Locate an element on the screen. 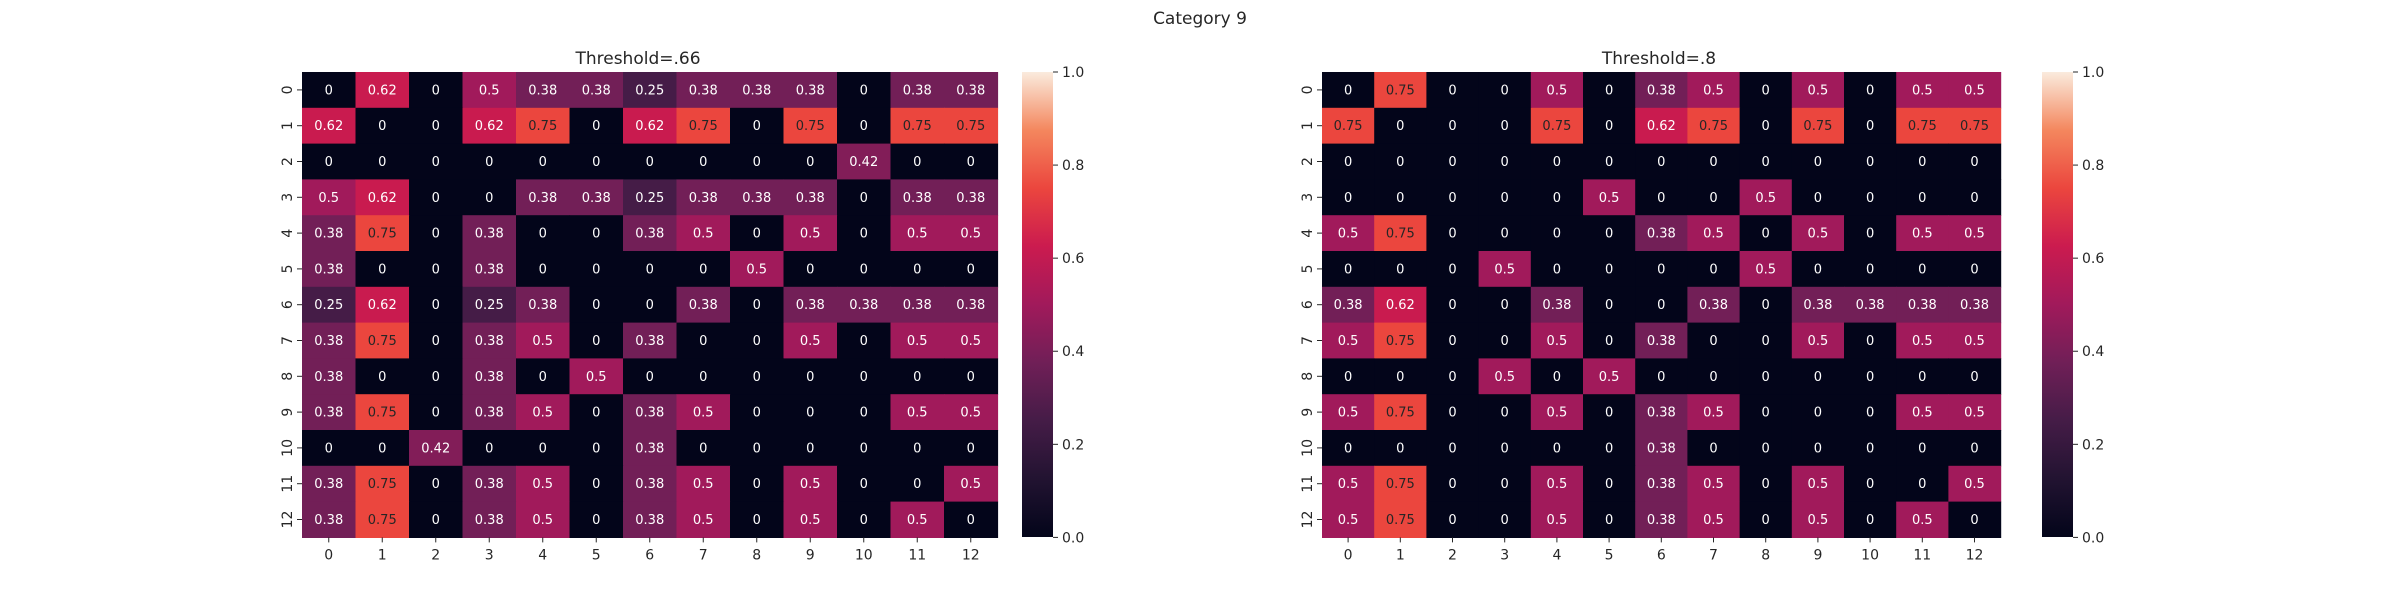 This screenshot has width=2400, height=600. colorbar-tick-label: 1.0 is located at coordinates (1073, 73).